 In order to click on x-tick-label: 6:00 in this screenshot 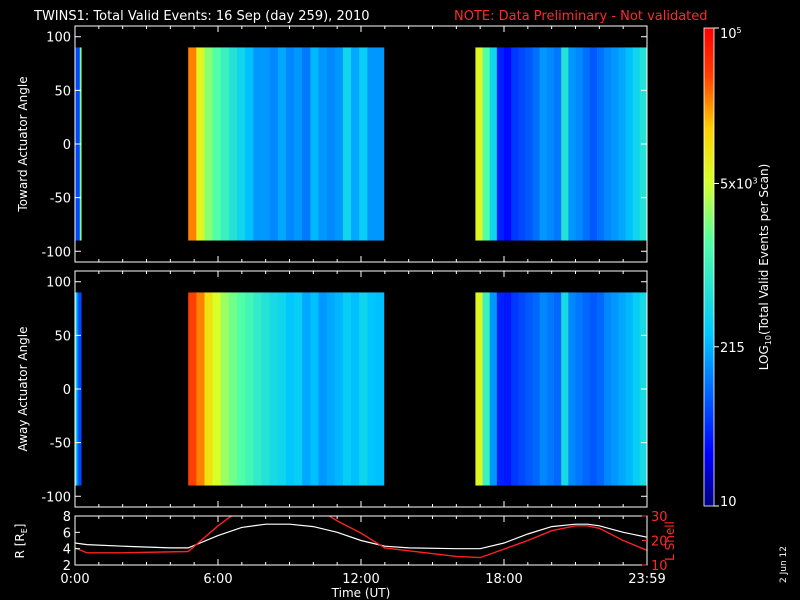, I will do `click(217, 579)`.